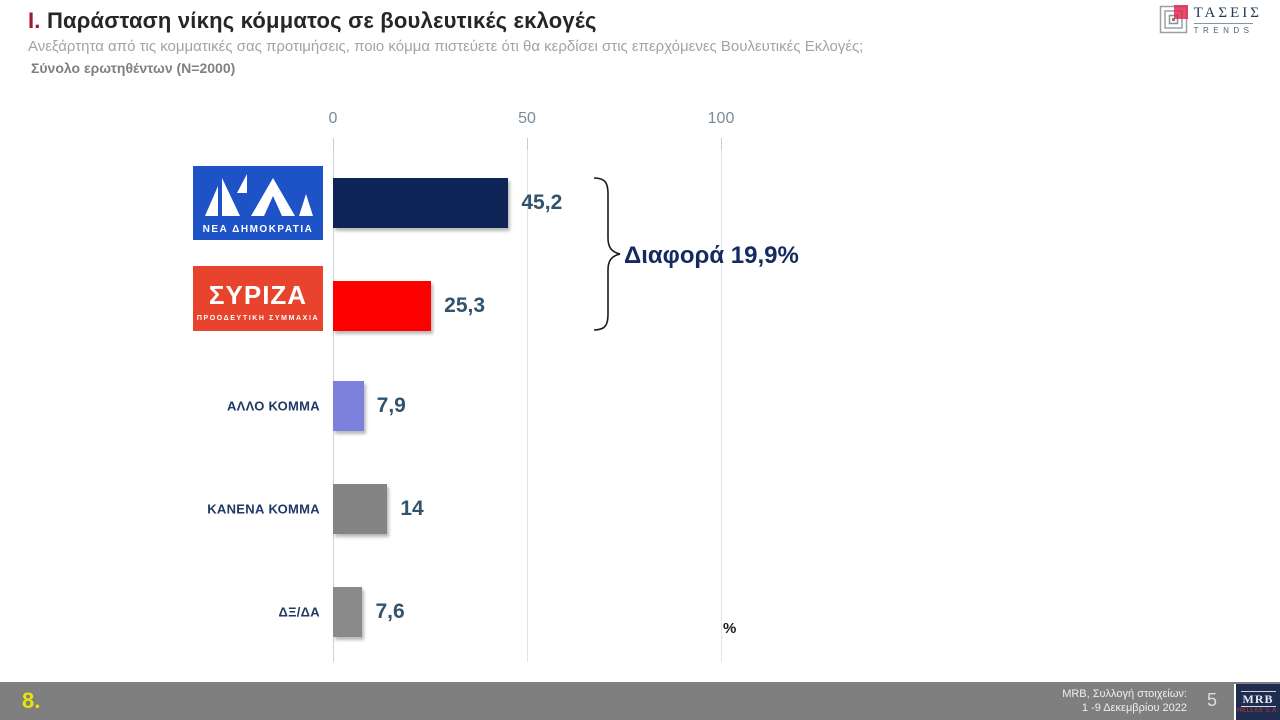  What do you see at coordinates (412, 508) in the screenshot?
I see `bar-value-kanena-komma: 14` at bounding box center [412, 508].